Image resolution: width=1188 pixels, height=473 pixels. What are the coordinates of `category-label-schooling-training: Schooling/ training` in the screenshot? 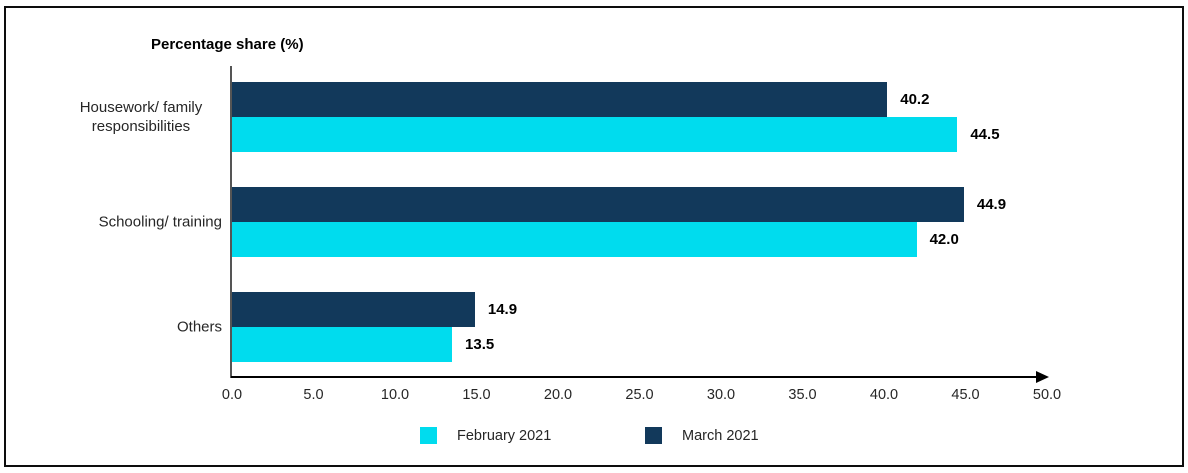 It's located at (160, 222).